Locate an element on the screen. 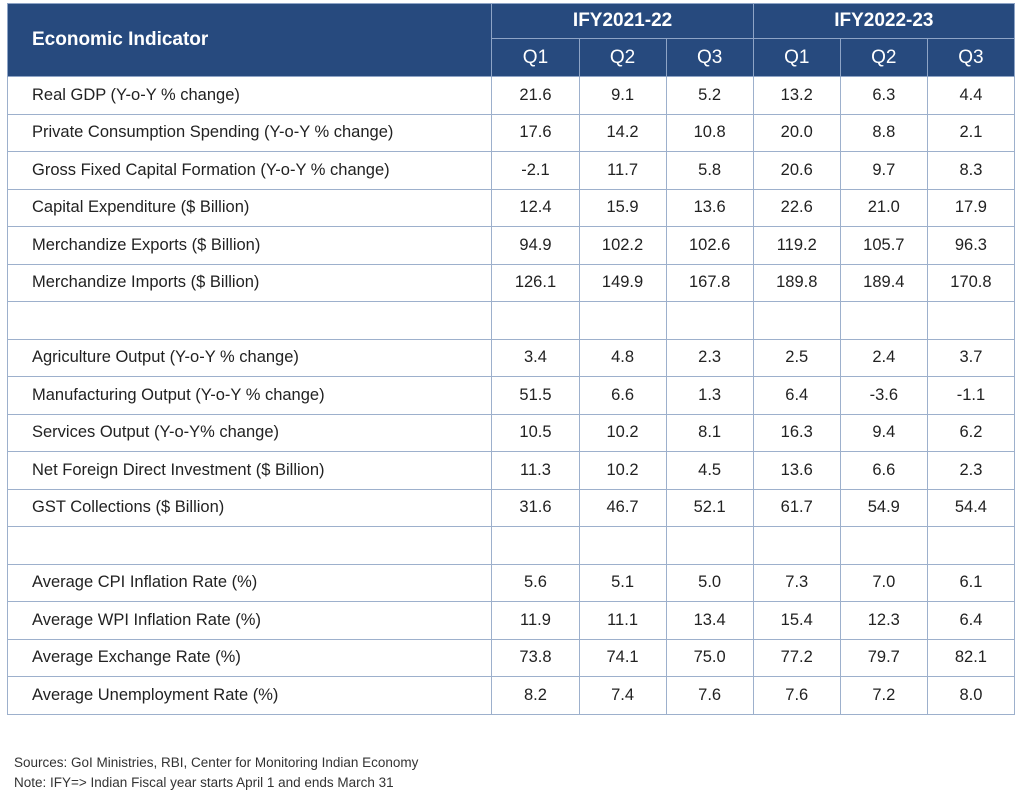  header-row-quarters: Q1 Q2 Q3 Q1 Q2 Q3 is located at coordinates (512, 57).